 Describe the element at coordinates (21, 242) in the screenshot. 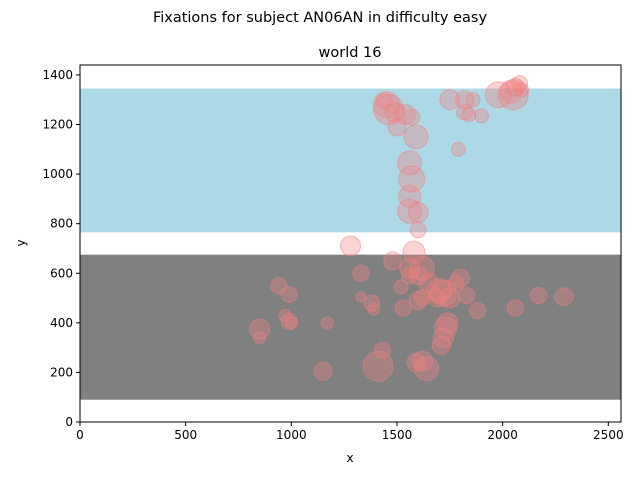

I see `y-axis-label: y` at that location.